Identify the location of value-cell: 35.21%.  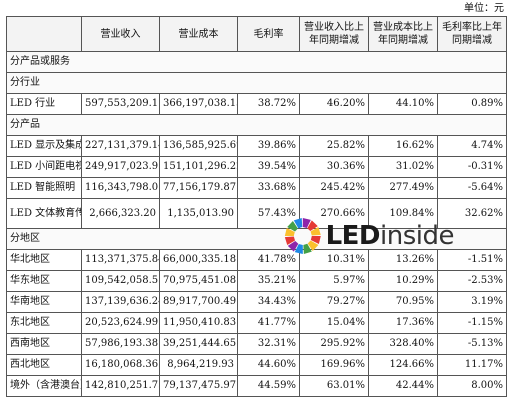
(268, 281).